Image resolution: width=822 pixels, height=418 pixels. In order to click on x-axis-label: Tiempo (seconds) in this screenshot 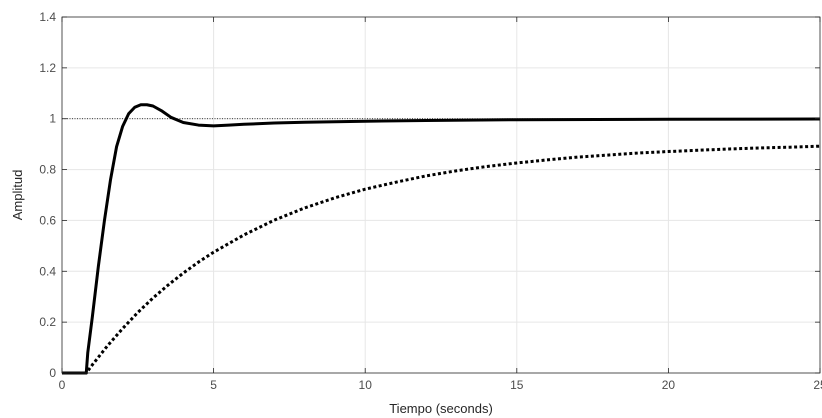, I will do `click(441, 408)`.